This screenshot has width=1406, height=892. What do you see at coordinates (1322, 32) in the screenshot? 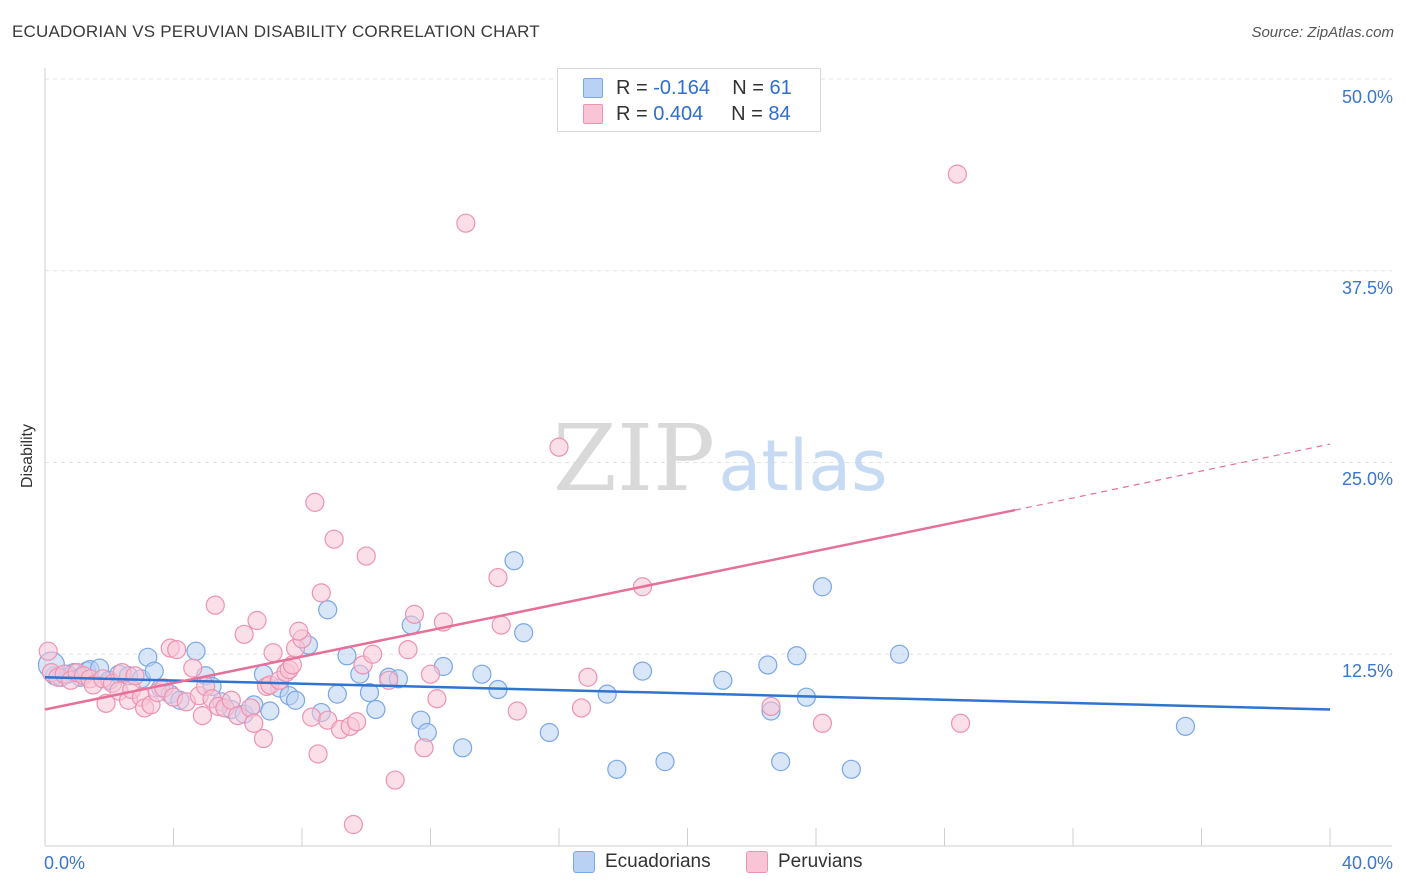
I see `source-credit: Source: ZipAtlas.com` at bounding box center [1322, 32].